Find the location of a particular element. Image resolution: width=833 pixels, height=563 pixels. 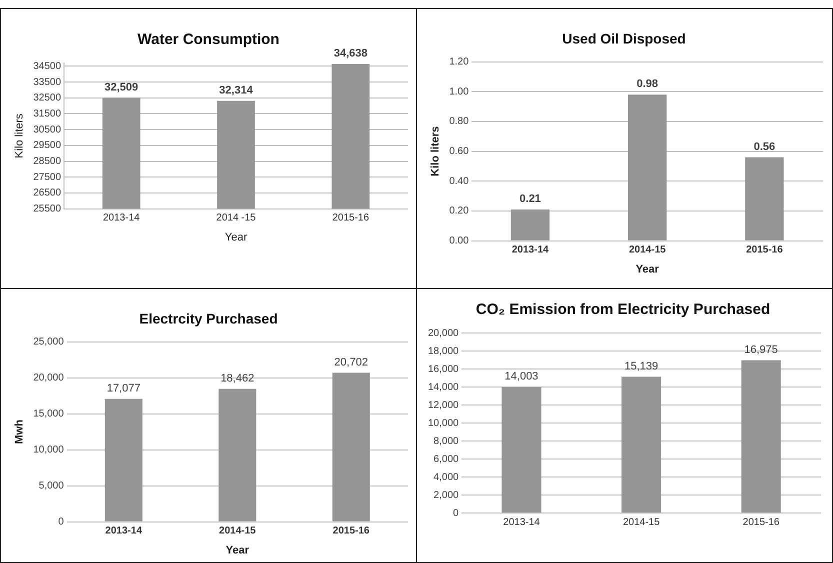

y-tick-label: 0.60 is located at coordinates (459, 152).